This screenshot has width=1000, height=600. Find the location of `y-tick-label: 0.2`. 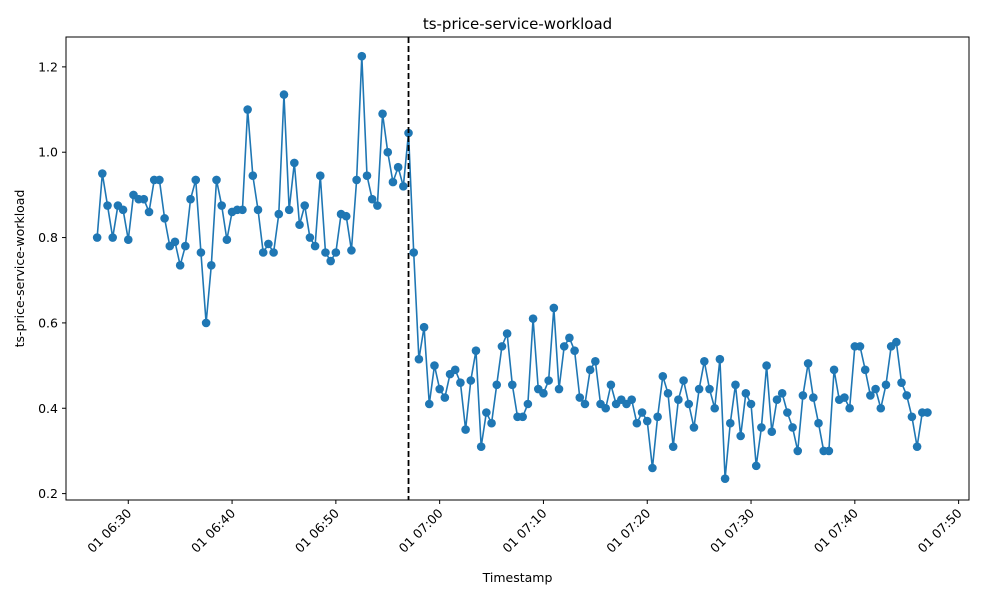

y-tick-label: 0.2 is located at coordinates (48, 493).